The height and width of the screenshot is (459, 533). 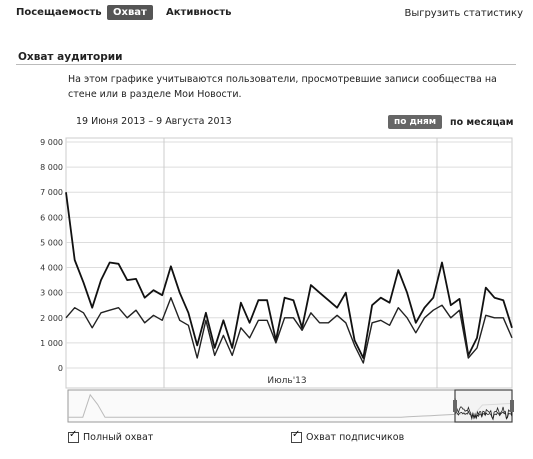 I want to click on export-stats-link: Выгрузить статистику, so click(x=463, y=13).